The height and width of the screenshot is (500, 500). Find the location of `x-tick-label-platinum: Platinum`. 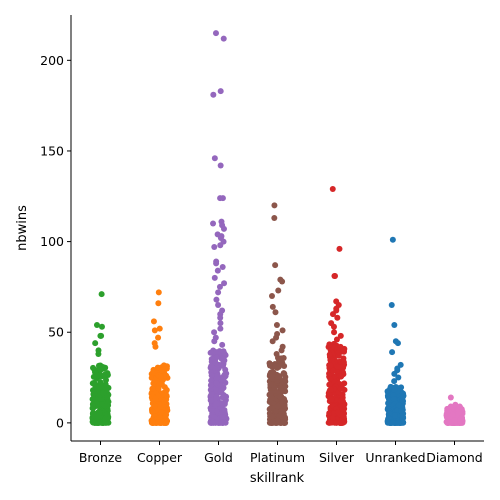

x-tick-label-platinum: Platinum is located at coordinates (277, 457).